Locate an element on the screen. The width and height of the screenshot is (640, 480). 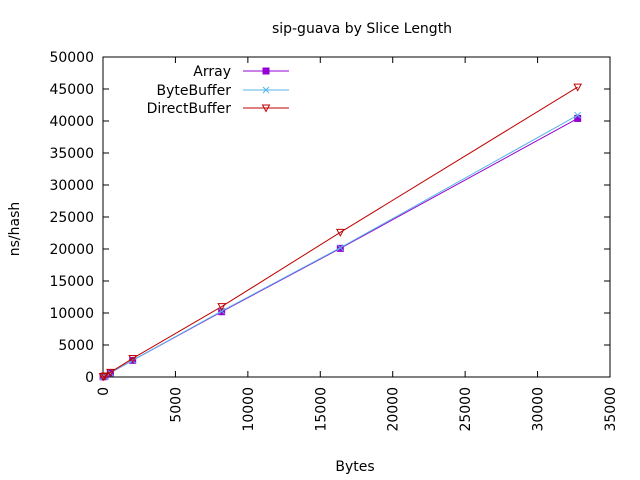
y-tick-label: 50000 is located at coordinates (71, 58).